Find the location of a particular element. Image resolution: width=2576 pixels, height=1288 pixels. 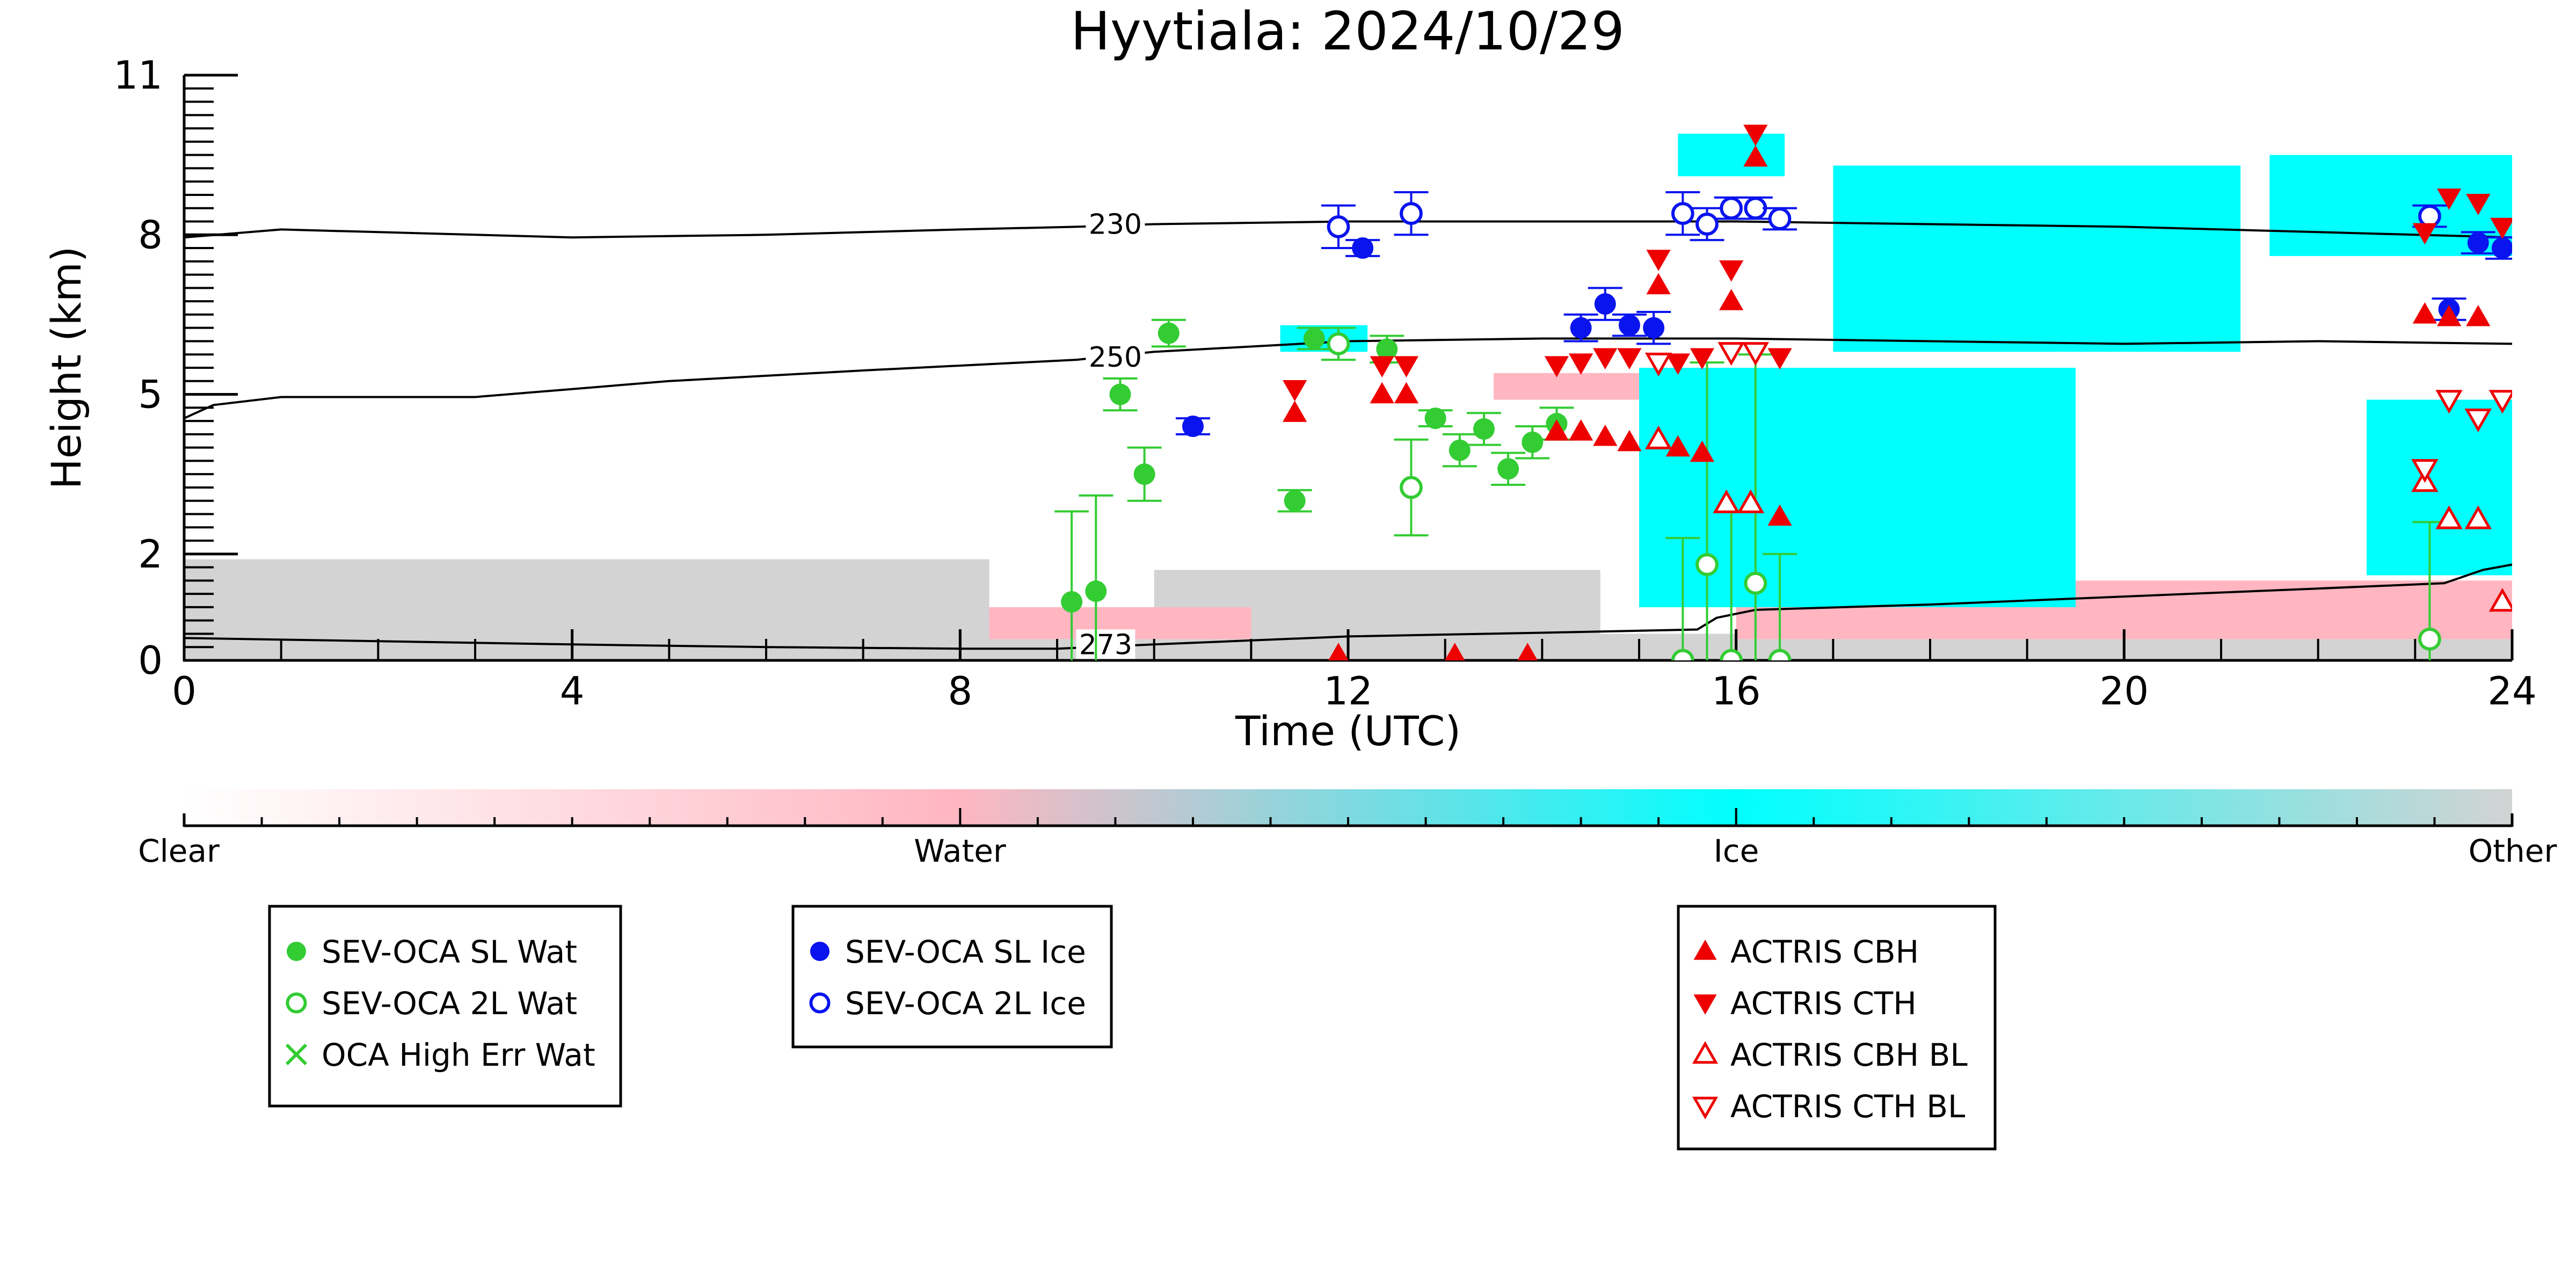

legend-label: ACTRIS CBH is located at coordinates (1824, 952).